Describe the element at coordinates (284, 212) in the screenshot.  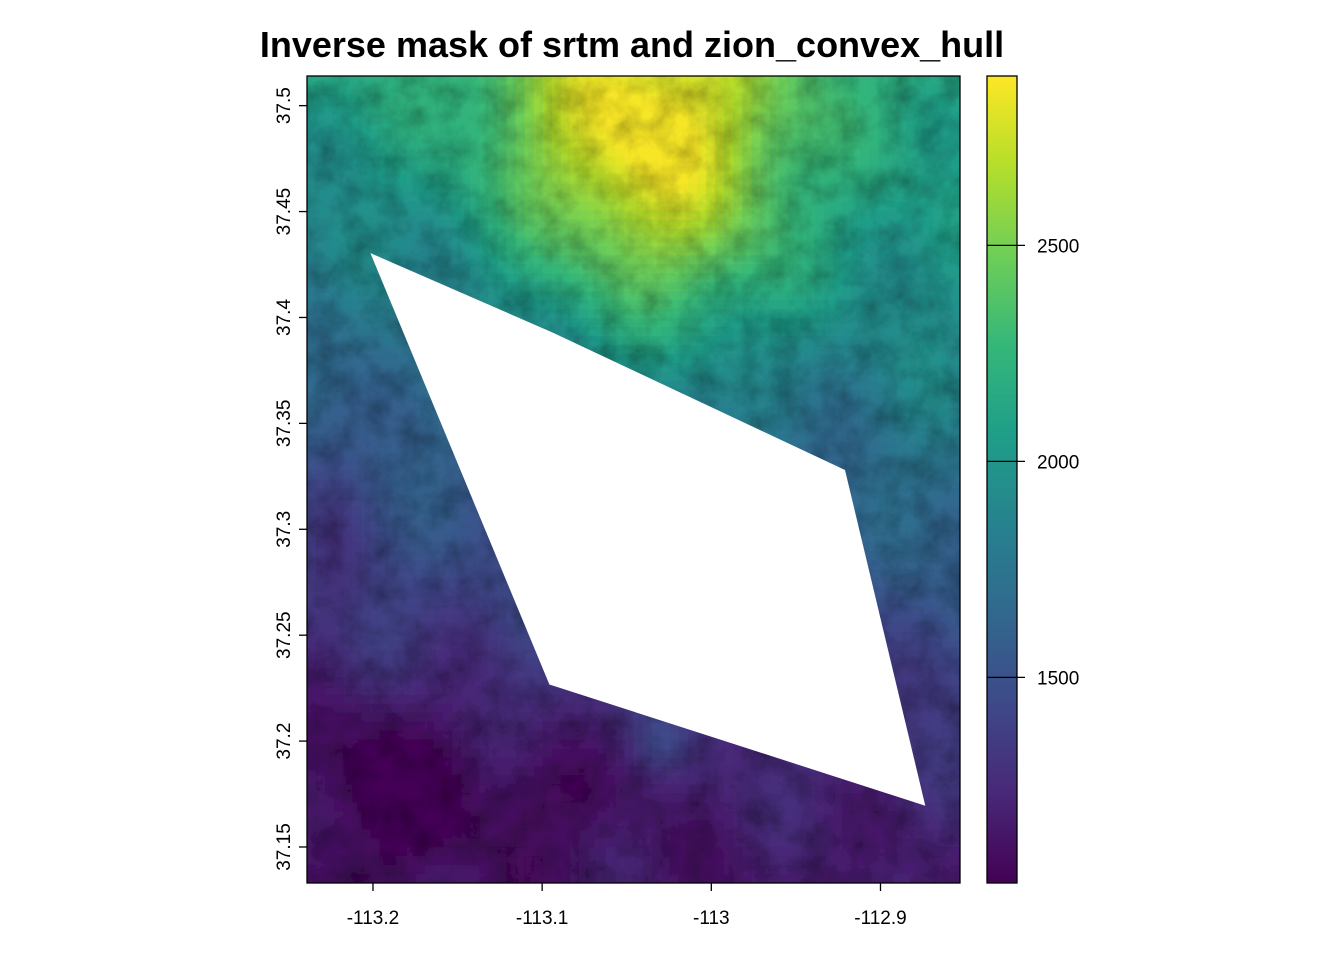
I see `y-tick-label: 37.45` at that location.